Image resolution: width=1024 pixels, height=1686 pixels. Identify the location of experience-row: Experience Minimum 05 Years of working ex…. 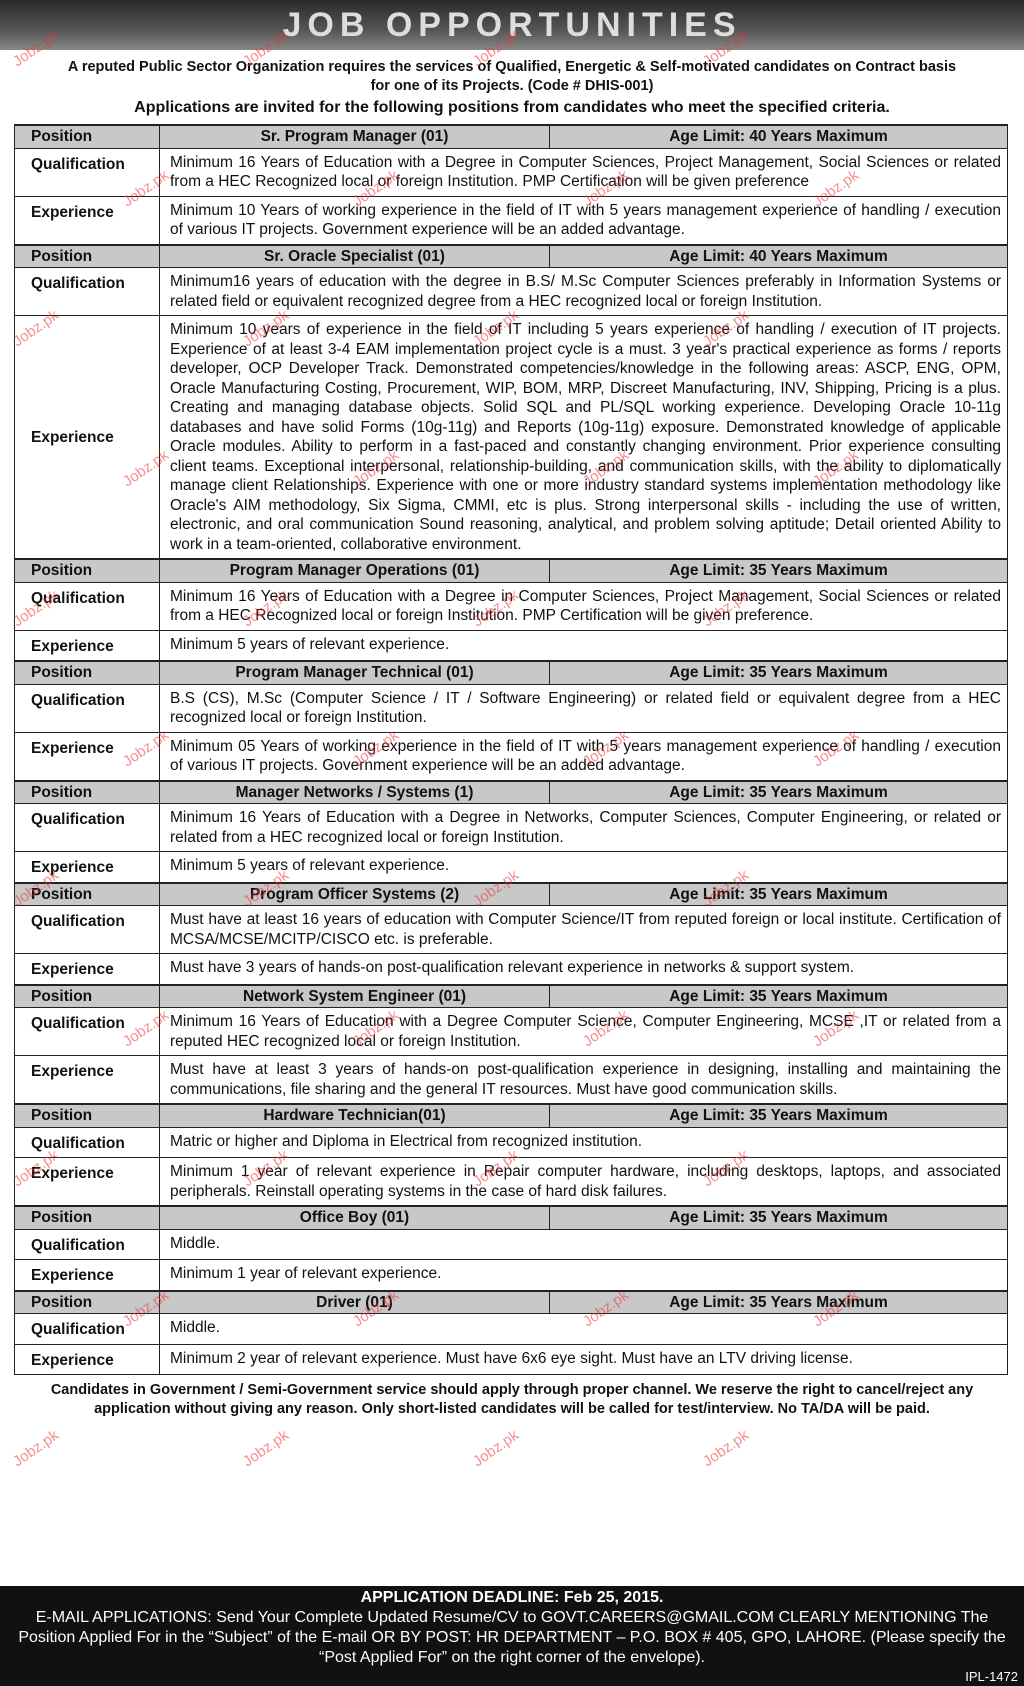
(511, 756).